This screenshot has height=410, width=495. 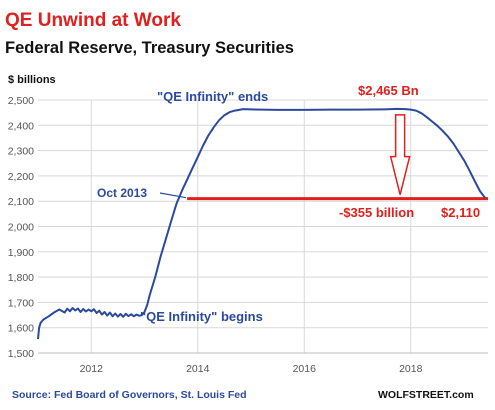 I want to click on annotation-peak-value: $2,465 Bn, so click(x=388, y=90).